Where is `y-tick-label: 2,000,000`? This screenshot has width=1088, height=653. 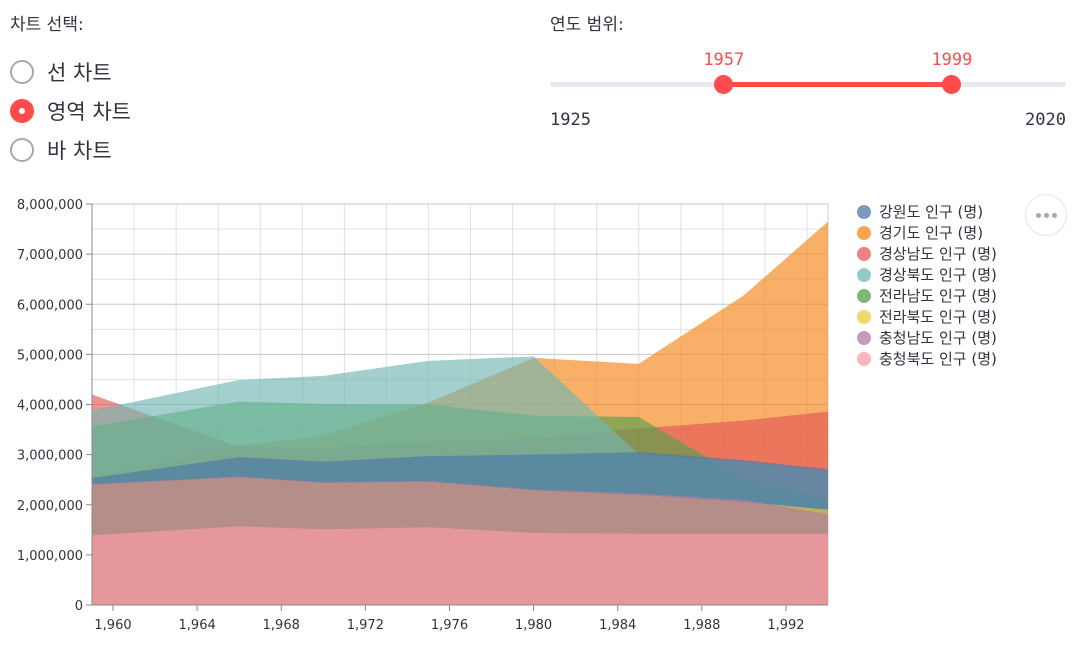
y-tick-label: 2,000,000 is located at coordinates (50, 506).